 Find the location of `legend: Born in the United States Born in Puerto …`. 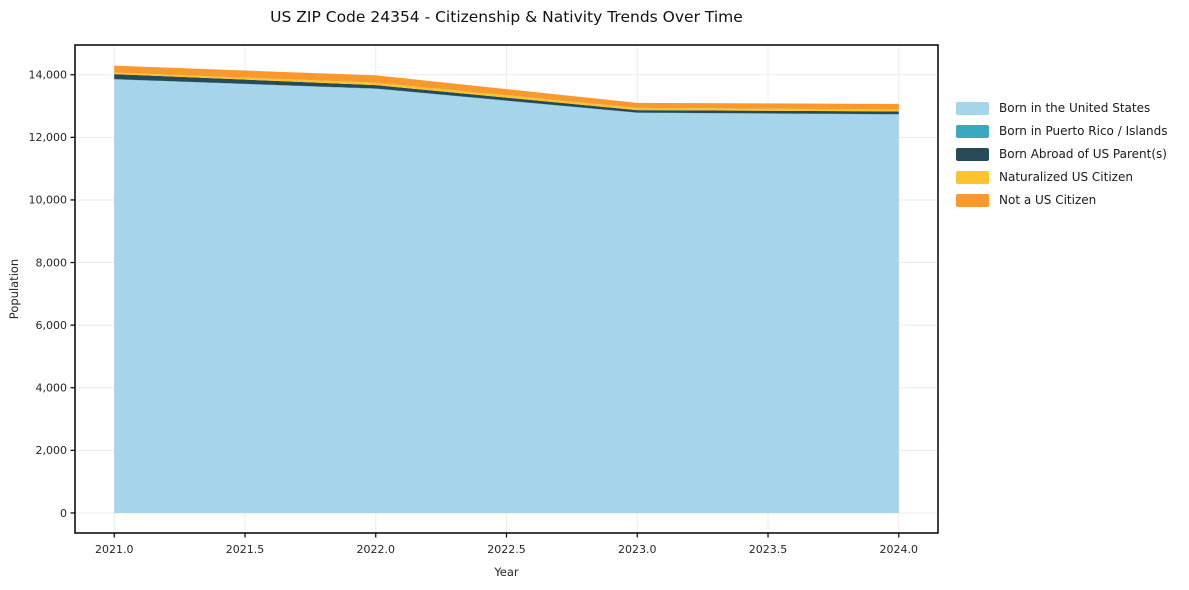

legend: Born in the United States Born in Puerto … is located at coordinates (1062, 154).